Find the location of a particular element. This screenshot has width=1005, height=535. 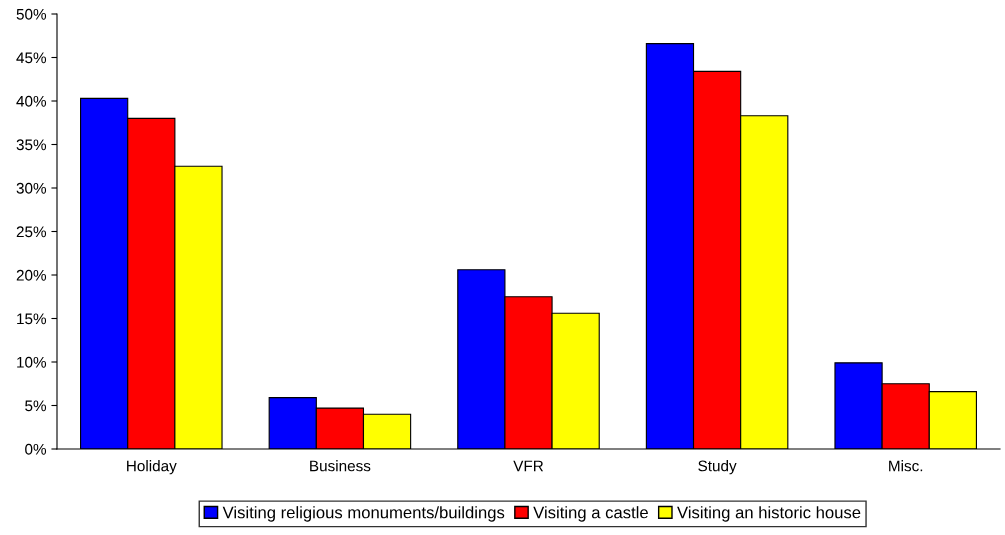

y-tick-label: 50% is located at coordinates (31, 14).